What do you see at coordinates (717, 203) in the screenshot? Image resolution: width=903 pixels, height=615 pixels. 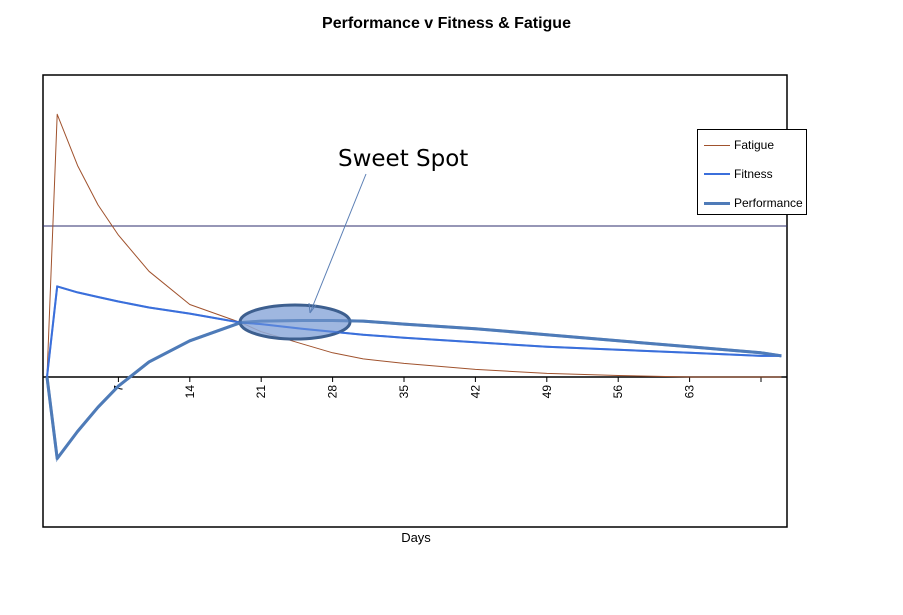 I see `performance-swatch-icon` at bounding box center [717, 203].